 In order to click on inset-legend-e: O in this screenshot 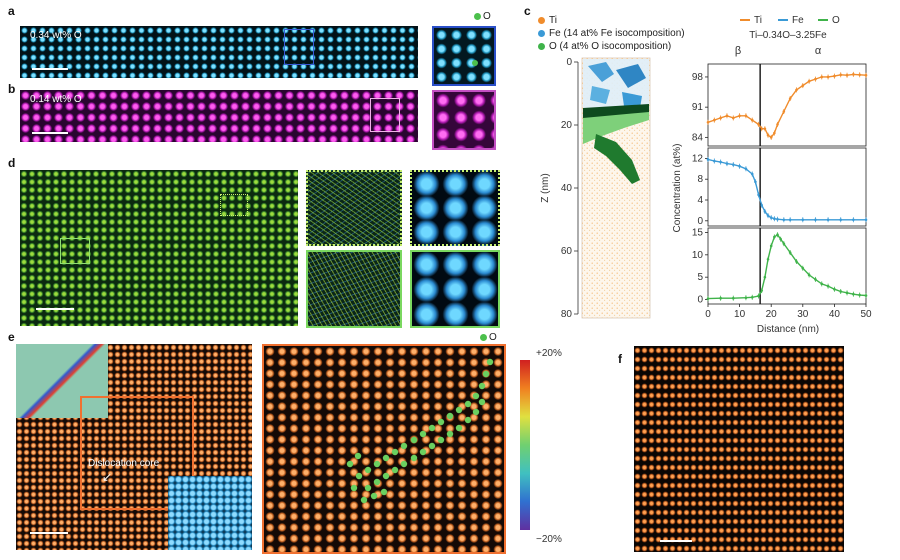, I will do `click(488, 337)`.